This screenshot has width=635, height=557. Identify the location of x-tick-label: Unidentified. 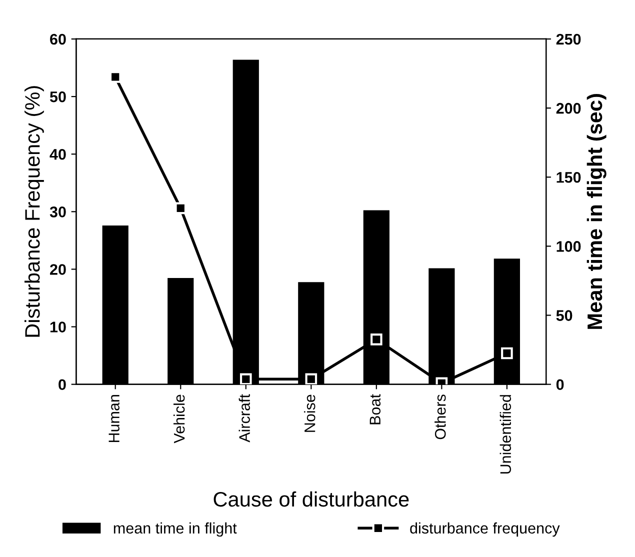
(506, 434).